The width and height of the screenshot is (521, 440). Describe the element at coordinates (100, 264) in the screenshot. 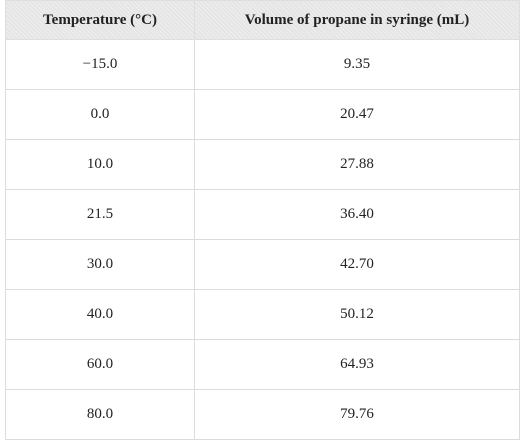

I see `temperature-cell: 30.0` at that location.